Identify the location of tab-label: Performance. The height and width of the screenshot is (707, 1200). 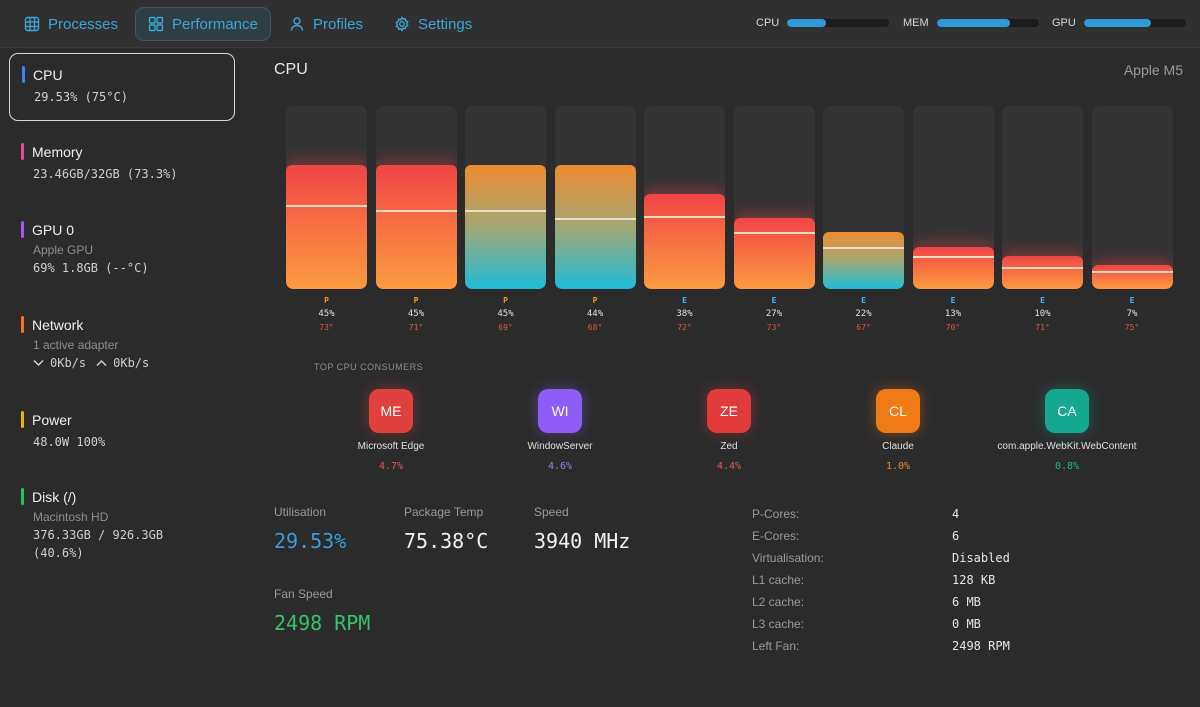
(215, 24).